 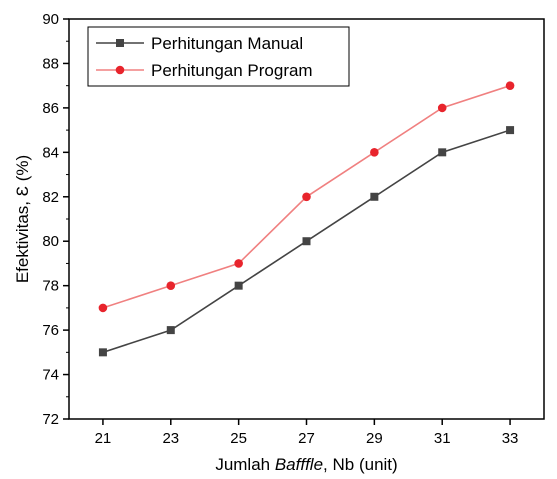 I want to click on x-axis-title-prefix: Jumlah, so click(x=245, y=464).